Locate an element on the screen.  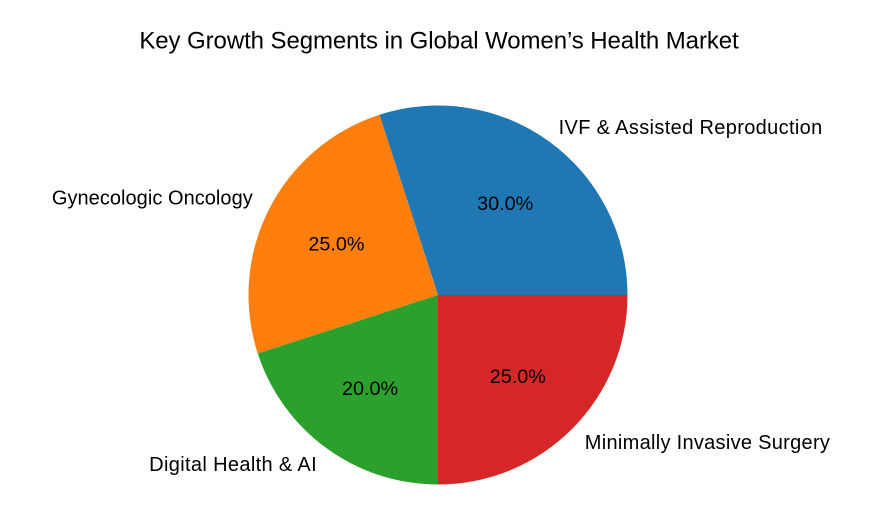
svg-text: 30.0% is located at coordinates (505, 204).